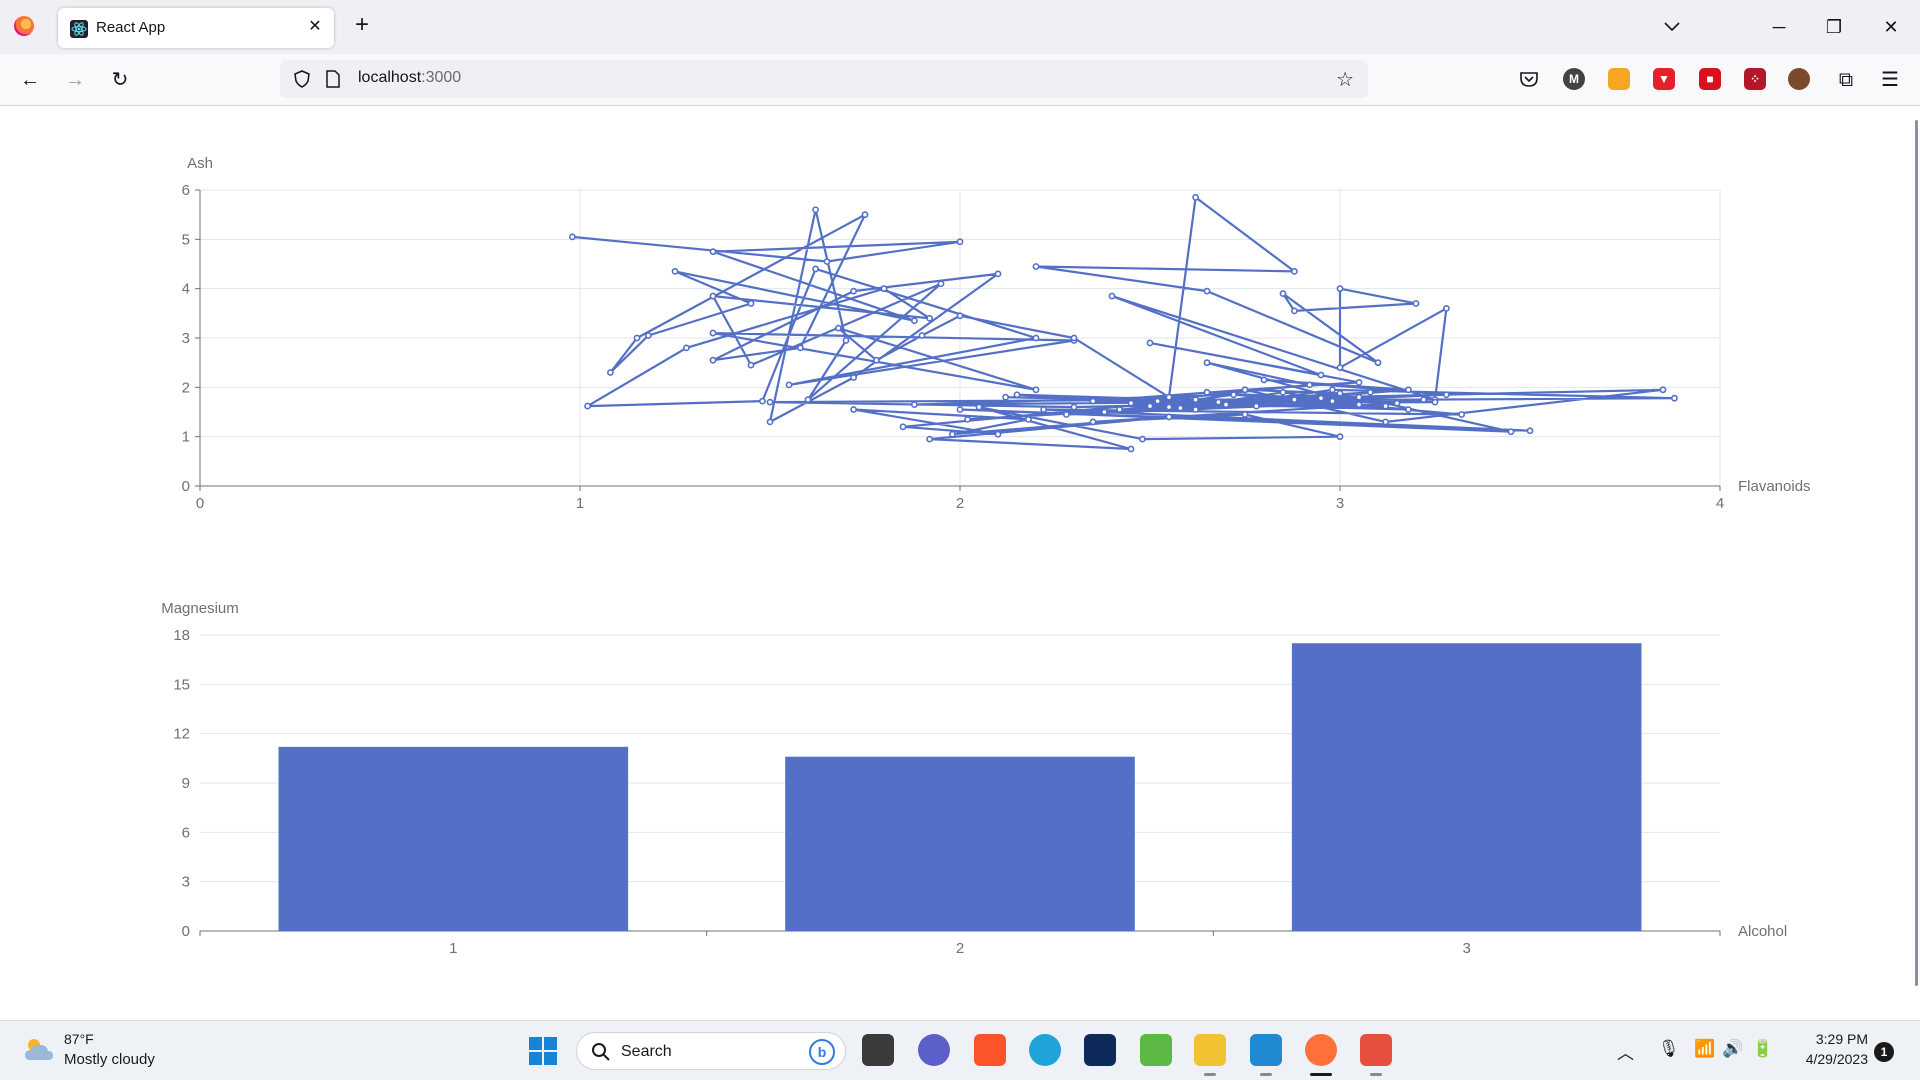 The height and width of the screenshot is (1080, 1920). I want to click on clock-date: 4/29/2023, so click(1836, 1059).